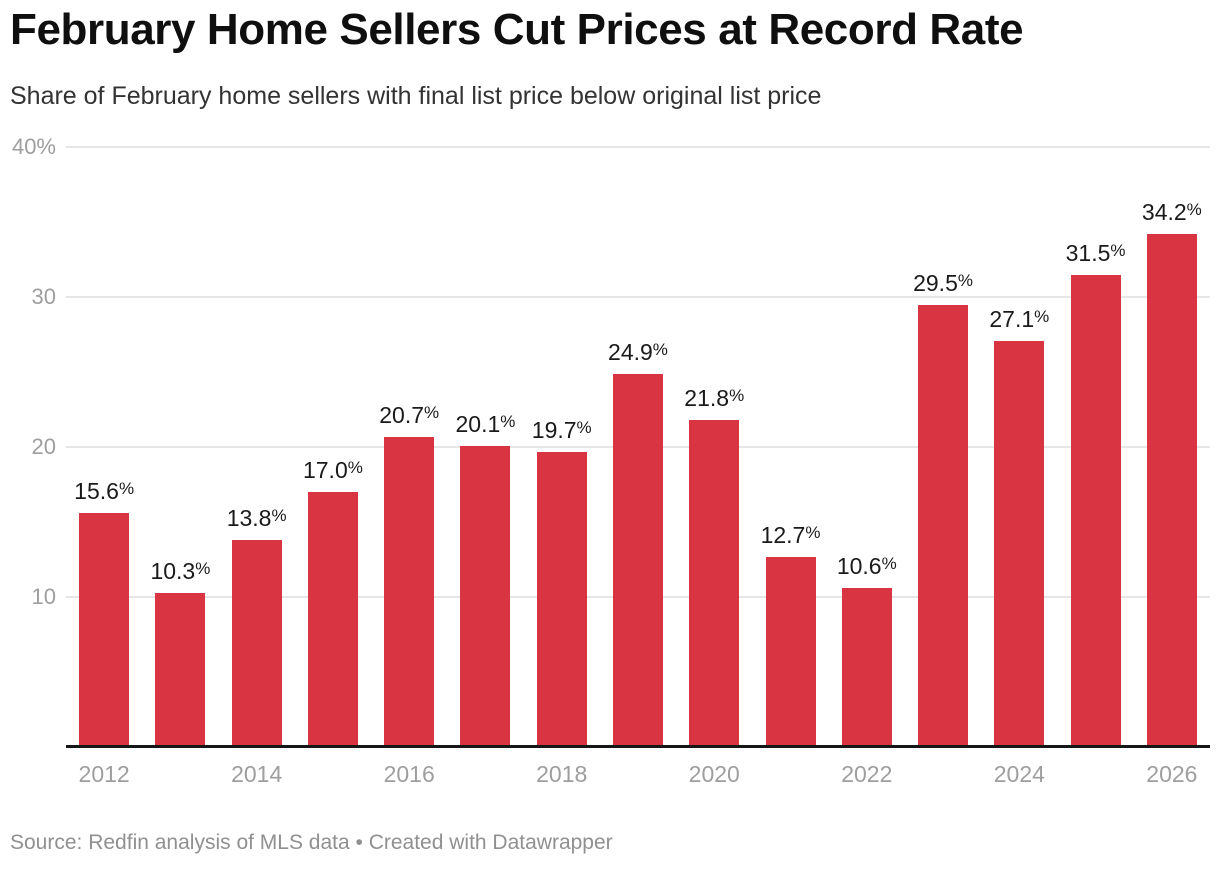  Describe the element at coordinates (104, 774) in the screenshot. I see `x-axis-tick-label: 2012` at that location.